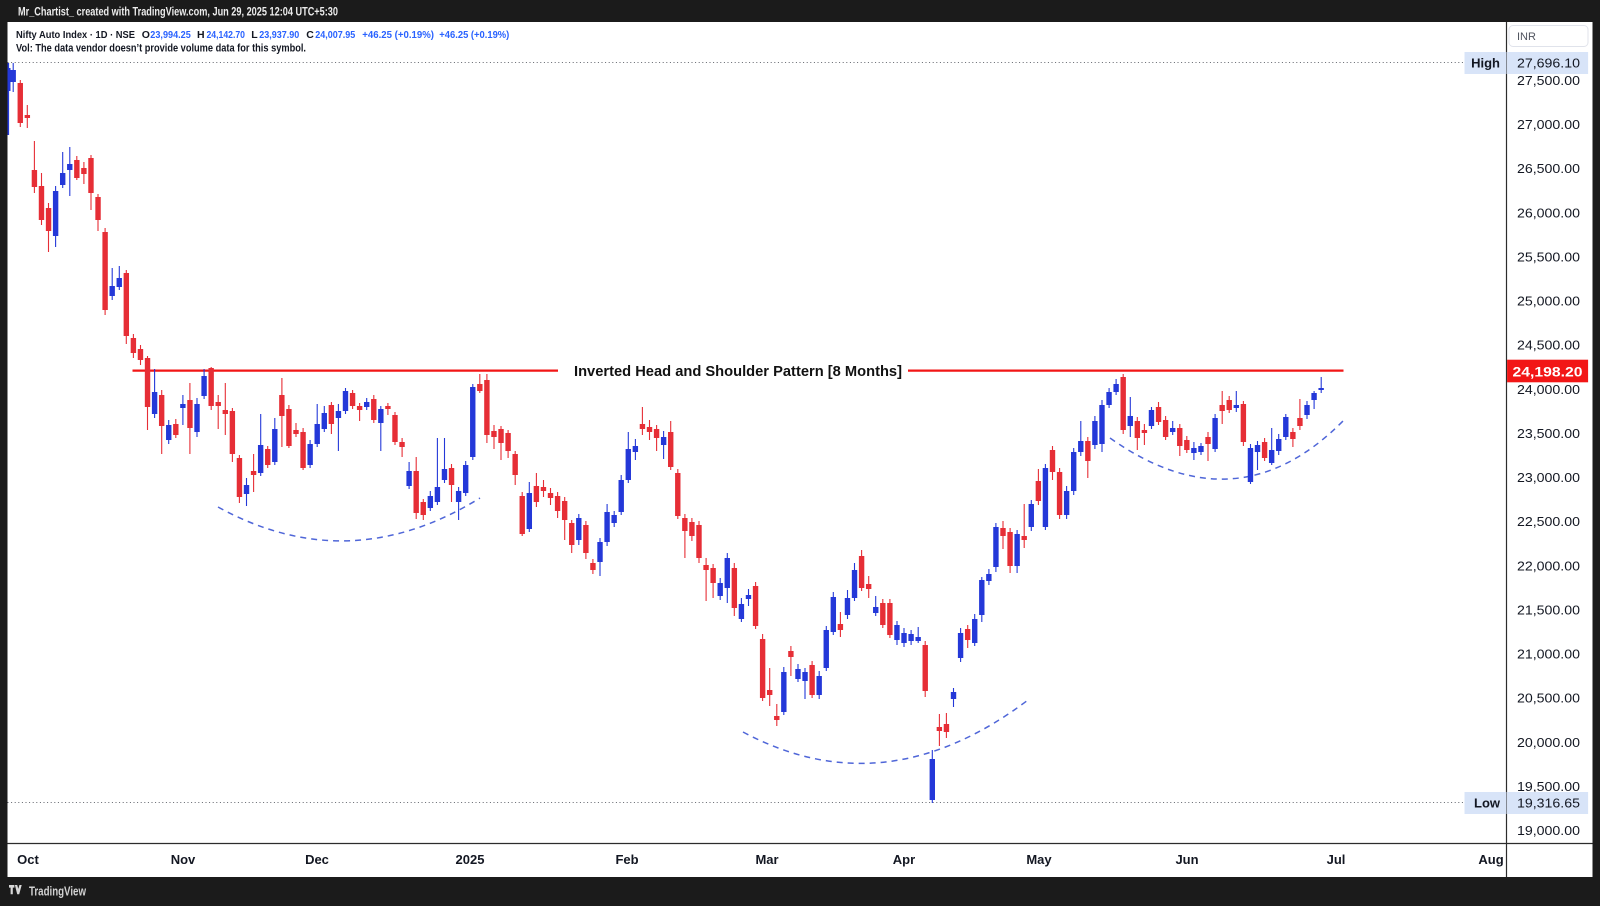 Image resolution: width=1600 pixels, height=906 pixels. What do you see at coordinates (1548, 565) in the screenshot?
I see `svg-text: 22,000.00` at bounding box center [1548, 565].